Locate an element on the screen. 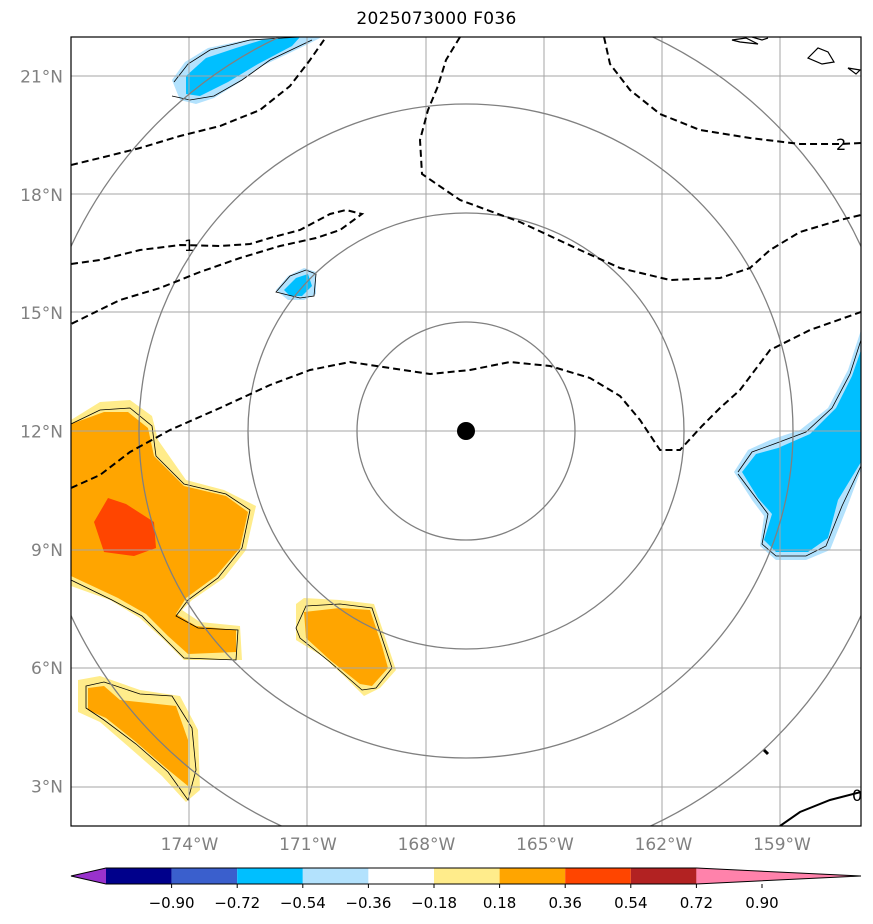  colorbar-tick-label: 0.90 is located at coordinates (761, 903).